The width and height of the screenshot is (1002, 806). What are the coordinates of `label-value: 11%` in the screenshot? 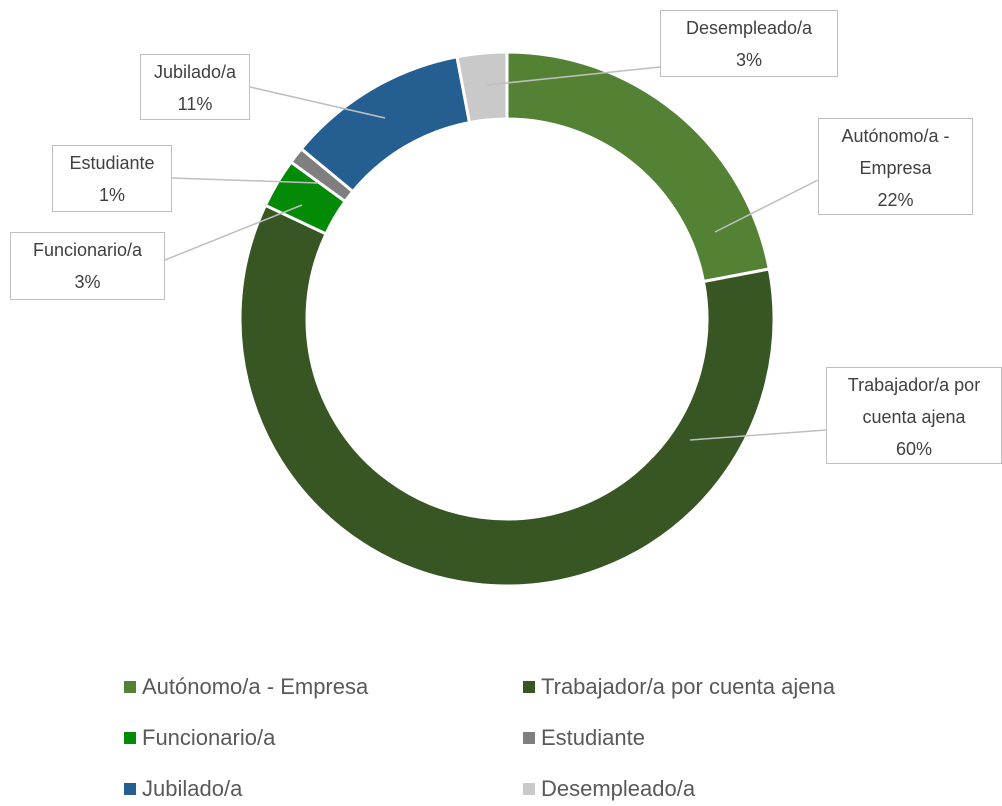 It's located at (195, 104).